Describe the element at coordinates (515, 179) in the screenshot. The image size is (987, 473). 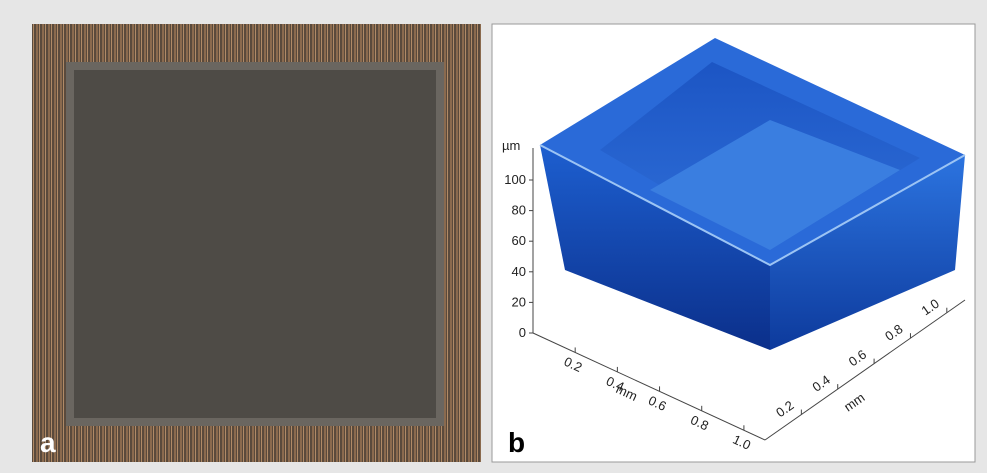
I see `z-tick-label: 100` at that location.